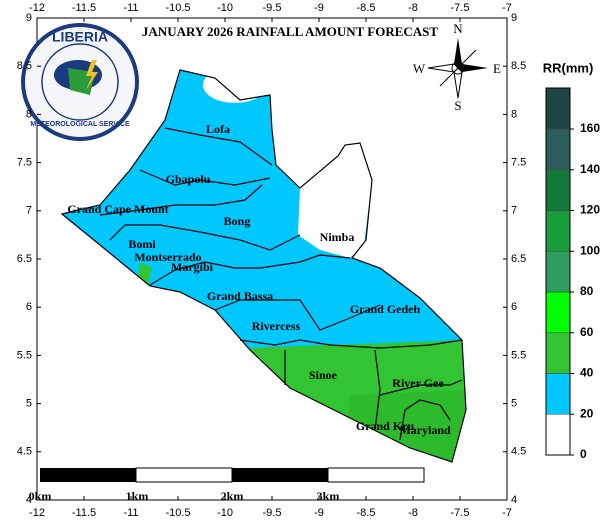 This screenshot has height=523, width=600. I want to click on legend-title: RR(mm), so click(568, 67).